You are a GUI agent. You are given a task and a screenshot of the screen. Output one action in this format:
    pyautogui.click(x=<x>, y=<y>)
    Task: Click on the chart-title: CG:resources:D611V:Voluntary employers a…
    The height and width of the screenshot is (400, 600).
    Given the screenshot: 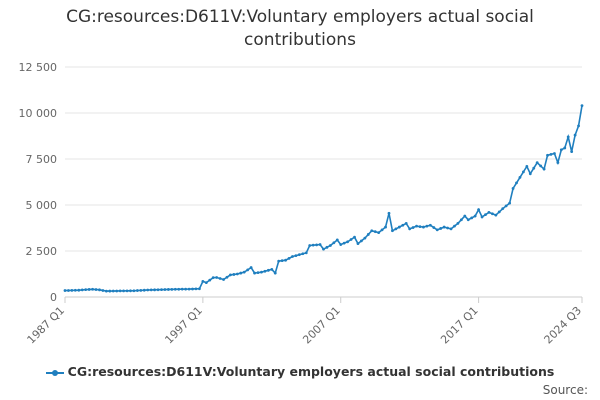 What is the action you would take?
    pyautogui.click(x=300, y=29)
    